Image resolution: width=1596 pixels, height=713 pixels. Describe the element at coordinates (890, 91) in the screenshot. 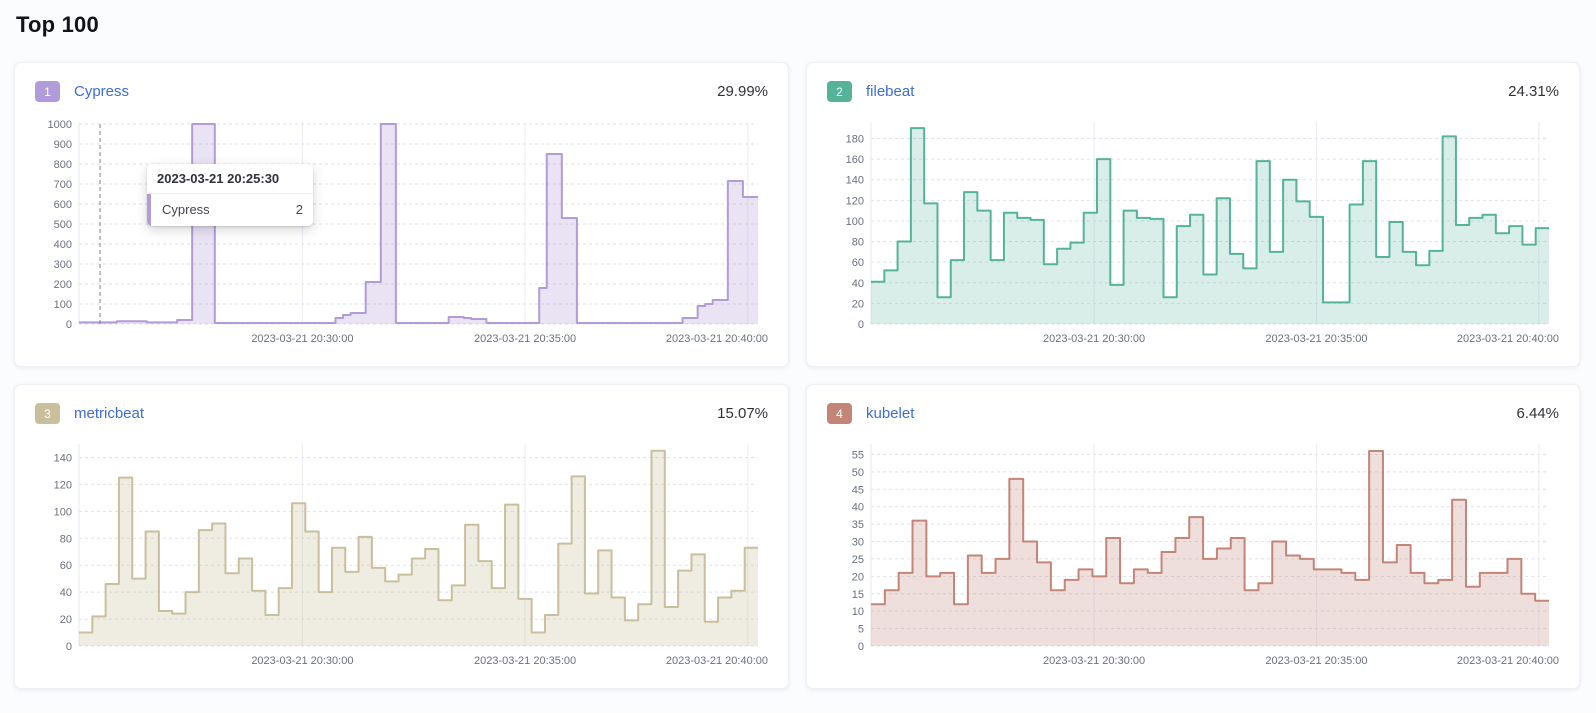

I see `service-link-filebeat: filebeat` at that location.